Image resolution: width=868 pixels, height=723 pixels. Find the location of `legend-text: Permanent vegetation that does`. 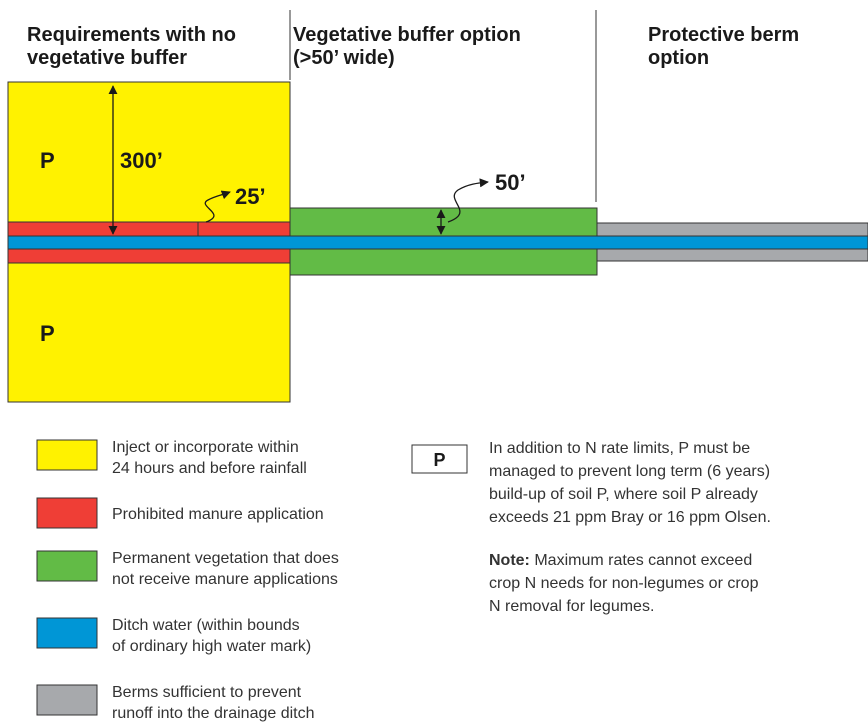

legend-text: Permanent vegetation that does is located at coordinates (225, 558).